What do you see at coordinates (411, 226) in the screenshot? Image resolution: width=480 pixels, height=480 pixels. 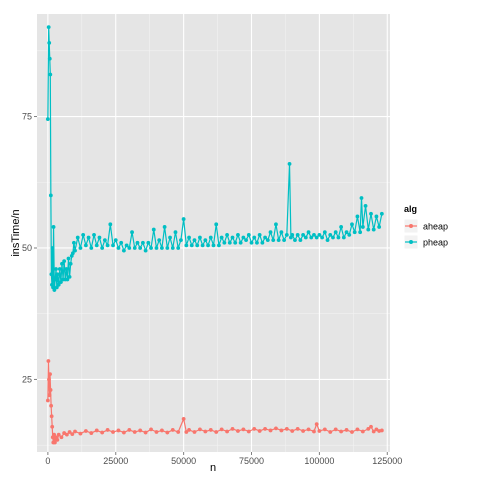 I see `legend-key-point-aheap` at bounding box center [411, 226].